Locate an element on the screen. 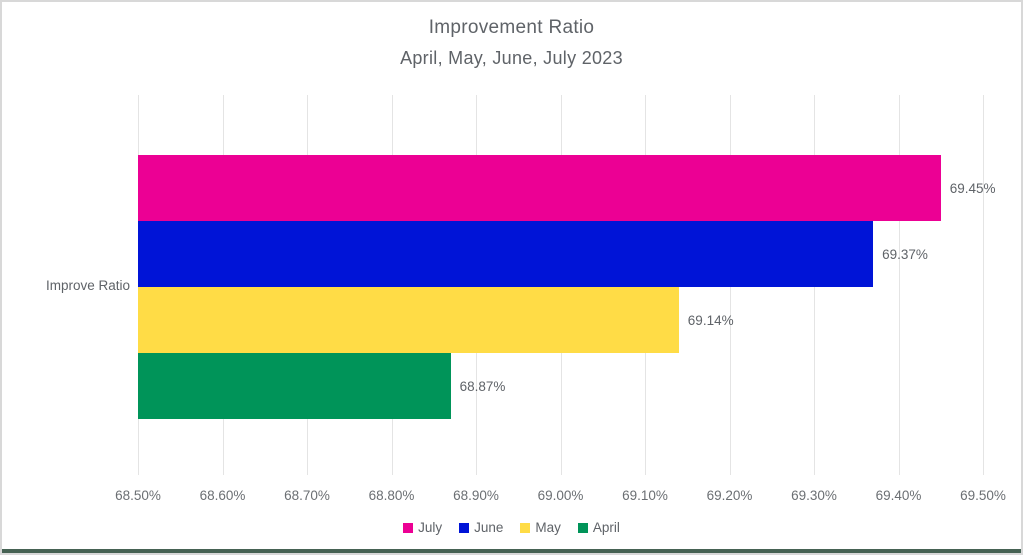 The width and height of the screenshot is (1023, 555). legend-item-may: May is located at coordinates (540, 527).